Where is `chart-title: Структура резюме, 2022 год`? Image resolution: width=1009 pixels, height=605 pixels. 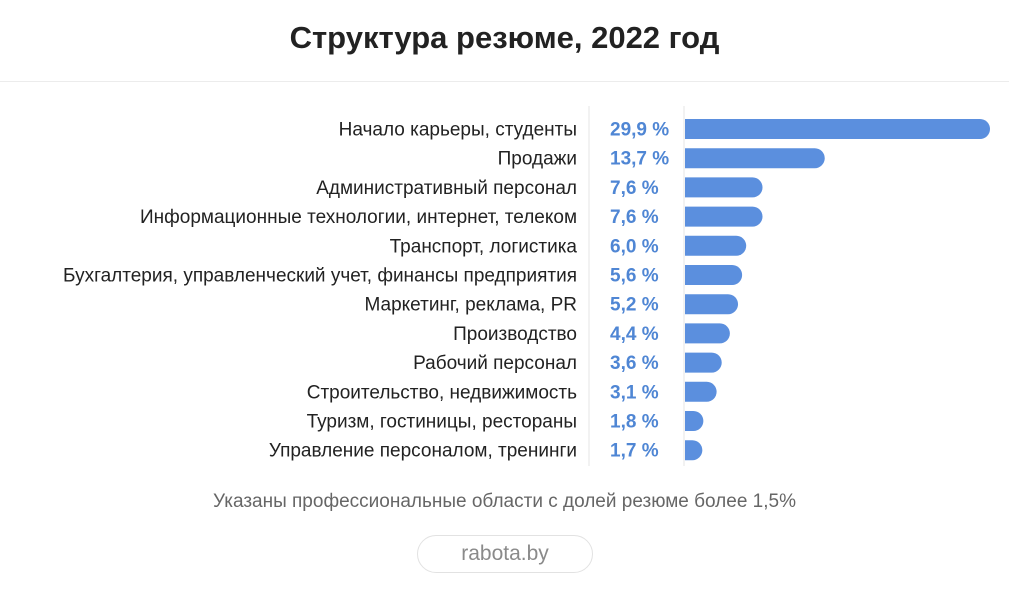
chart-title: Структура резюме, 2022 год is located at coordinates (504, 37).